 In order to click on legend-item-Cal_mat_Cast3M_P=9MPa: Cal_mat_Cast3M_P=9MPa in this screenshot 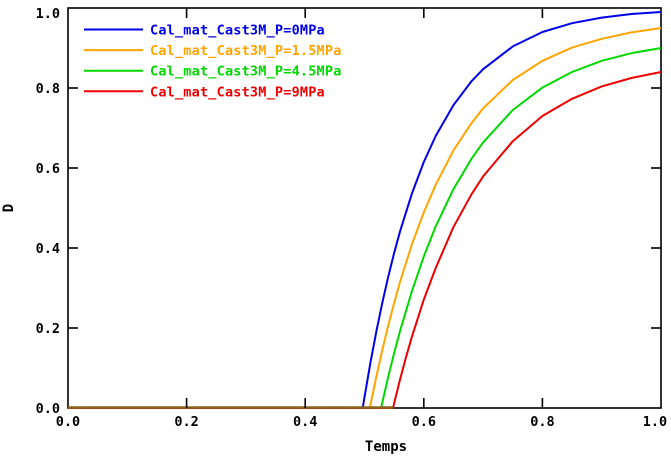, I will do `click(204, 92)`.